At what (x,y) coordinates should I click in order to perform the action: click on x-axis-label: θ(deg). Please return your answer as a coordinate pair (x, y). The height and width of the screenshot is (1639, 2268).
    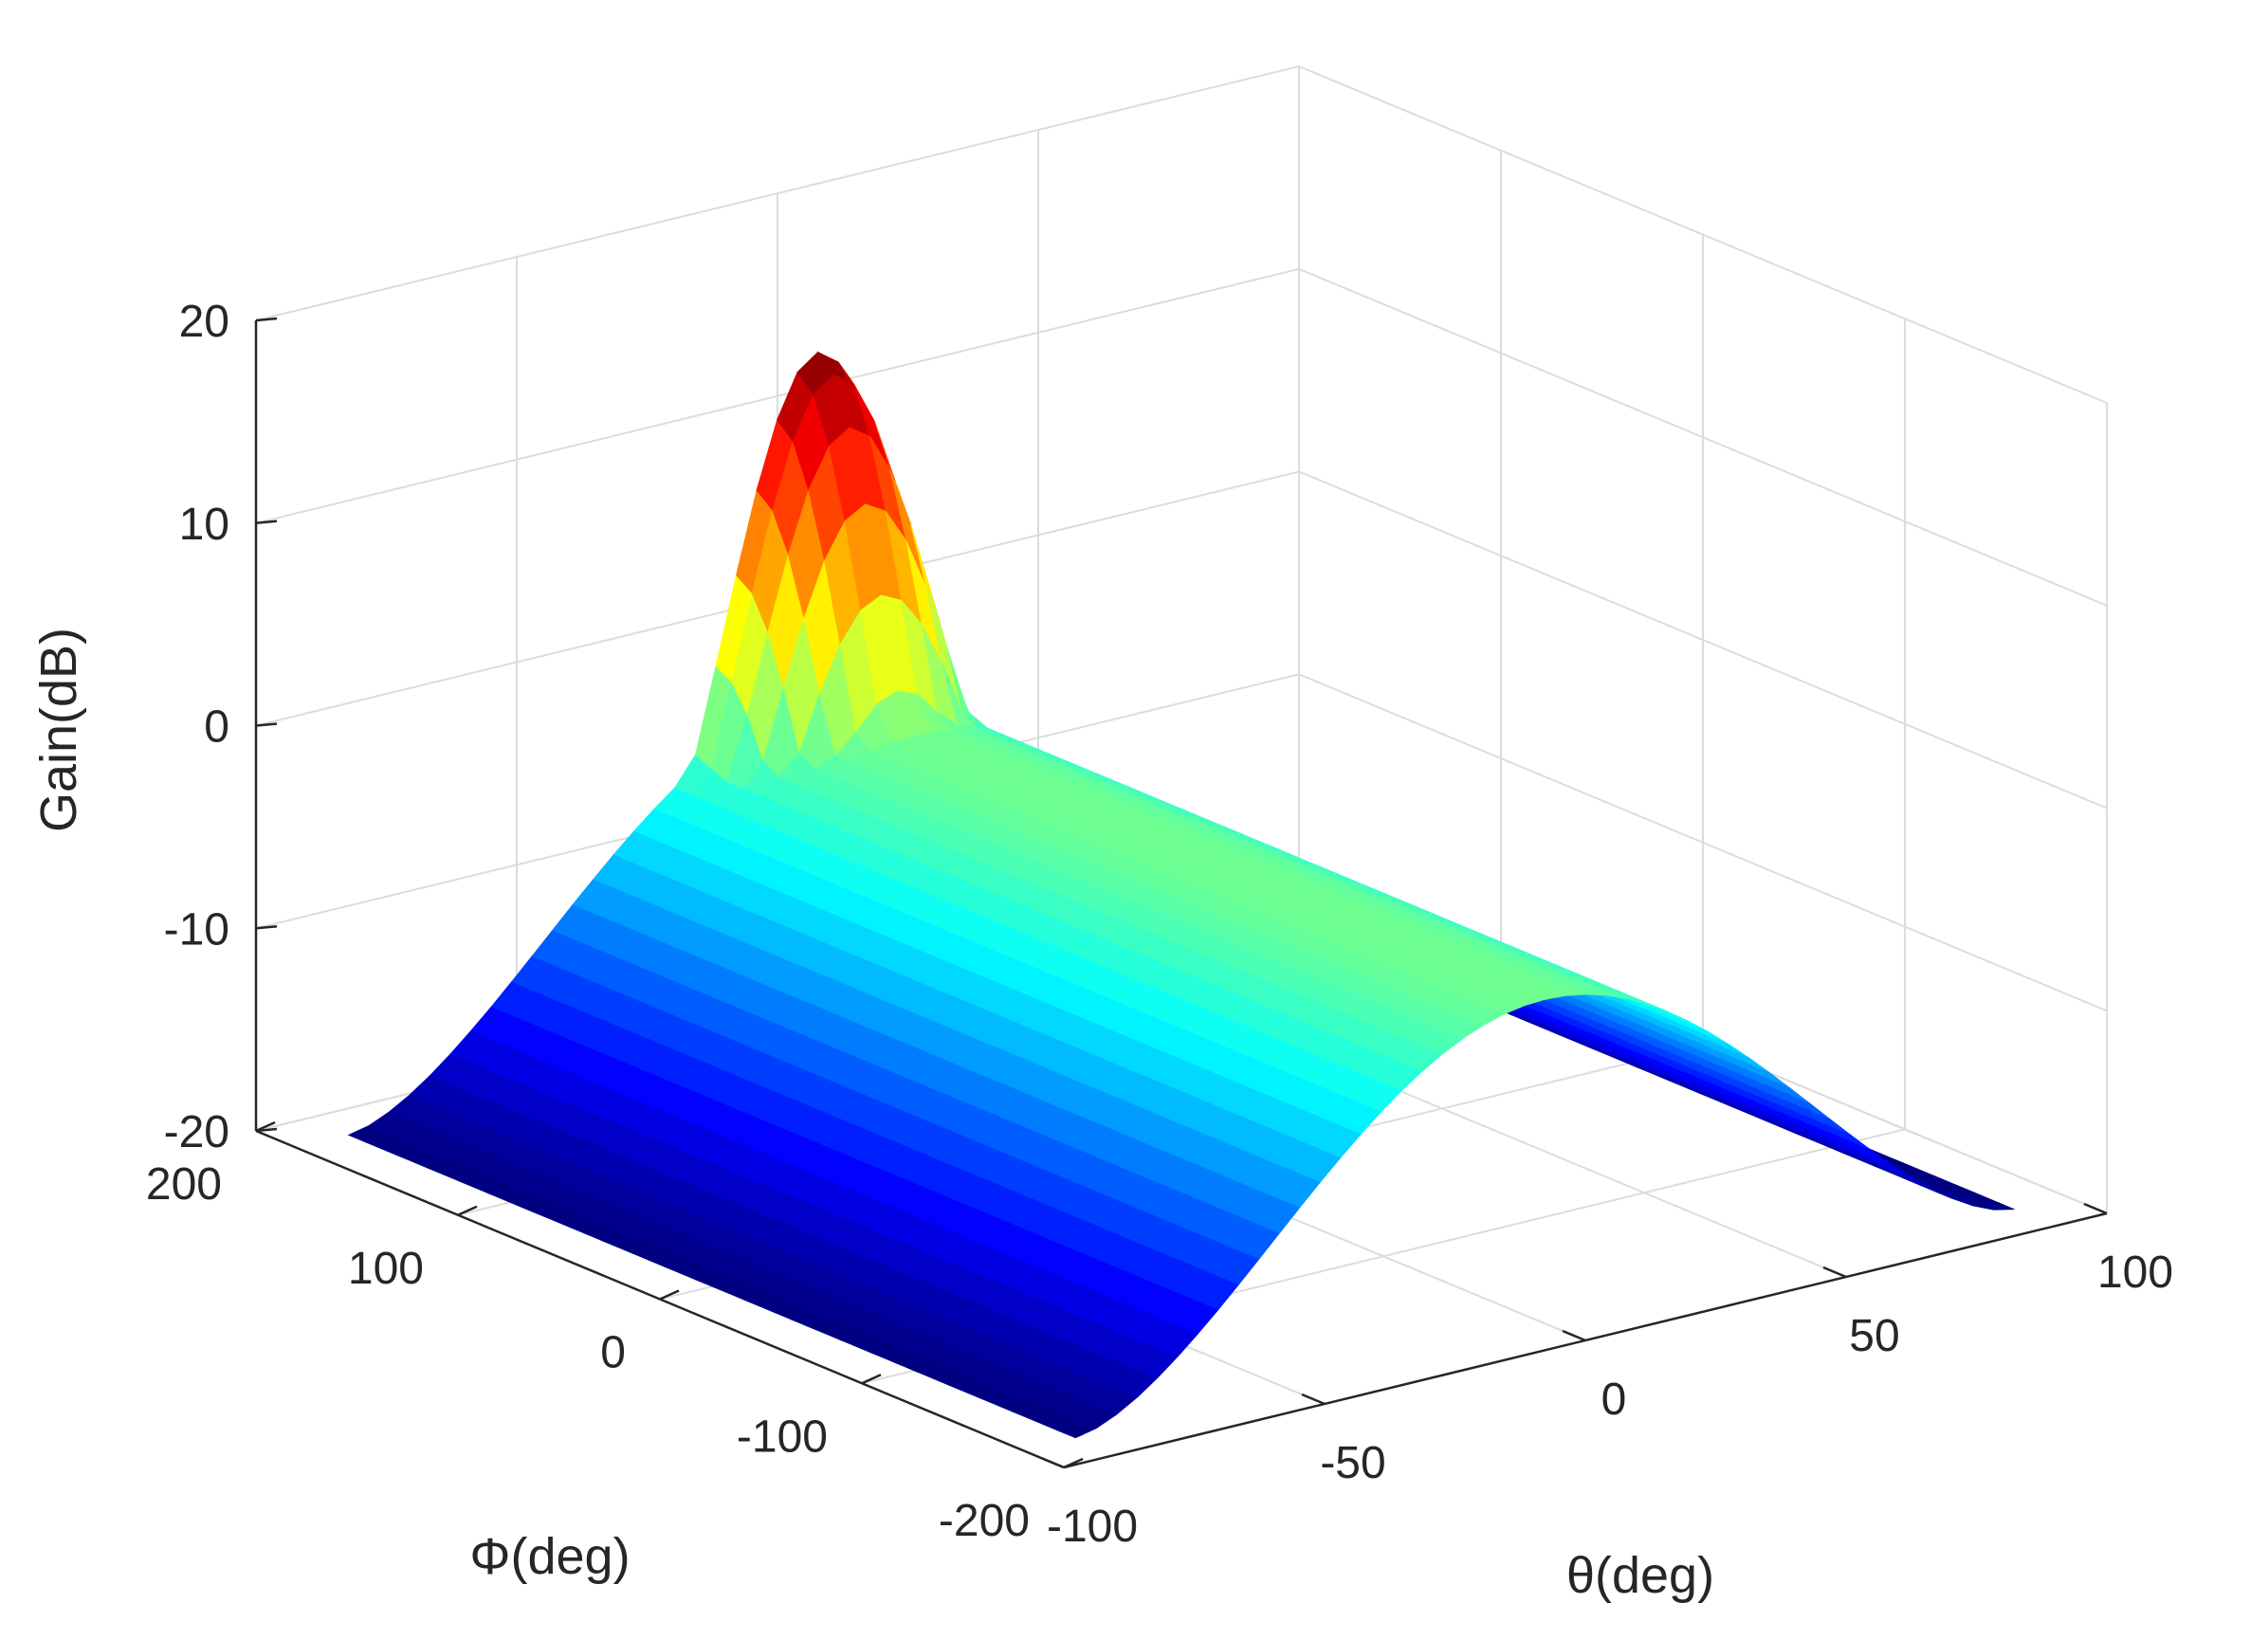
    Looking at the image, I should click on (1640, 1575).